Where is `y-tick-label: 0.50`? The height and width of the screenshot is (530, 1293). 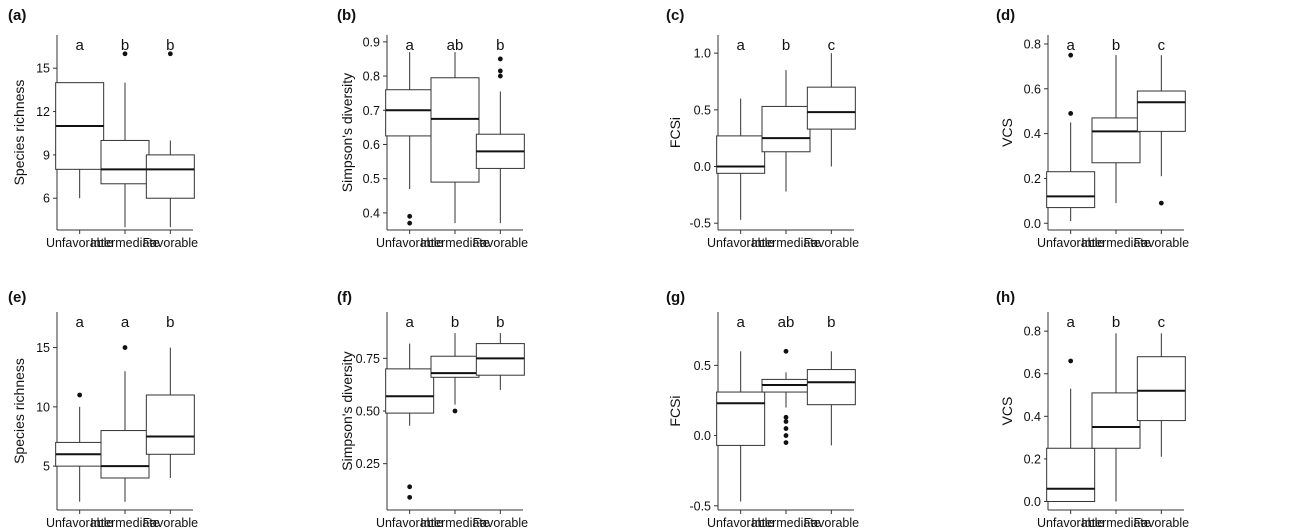
y-tick-label: 0.50 is located at coordinates (368, 412).